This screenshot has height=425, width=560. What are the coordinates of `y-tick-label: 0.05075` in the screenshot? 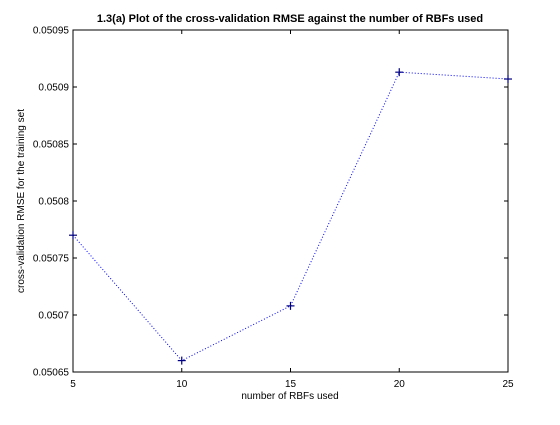 It's located at (51, 259).